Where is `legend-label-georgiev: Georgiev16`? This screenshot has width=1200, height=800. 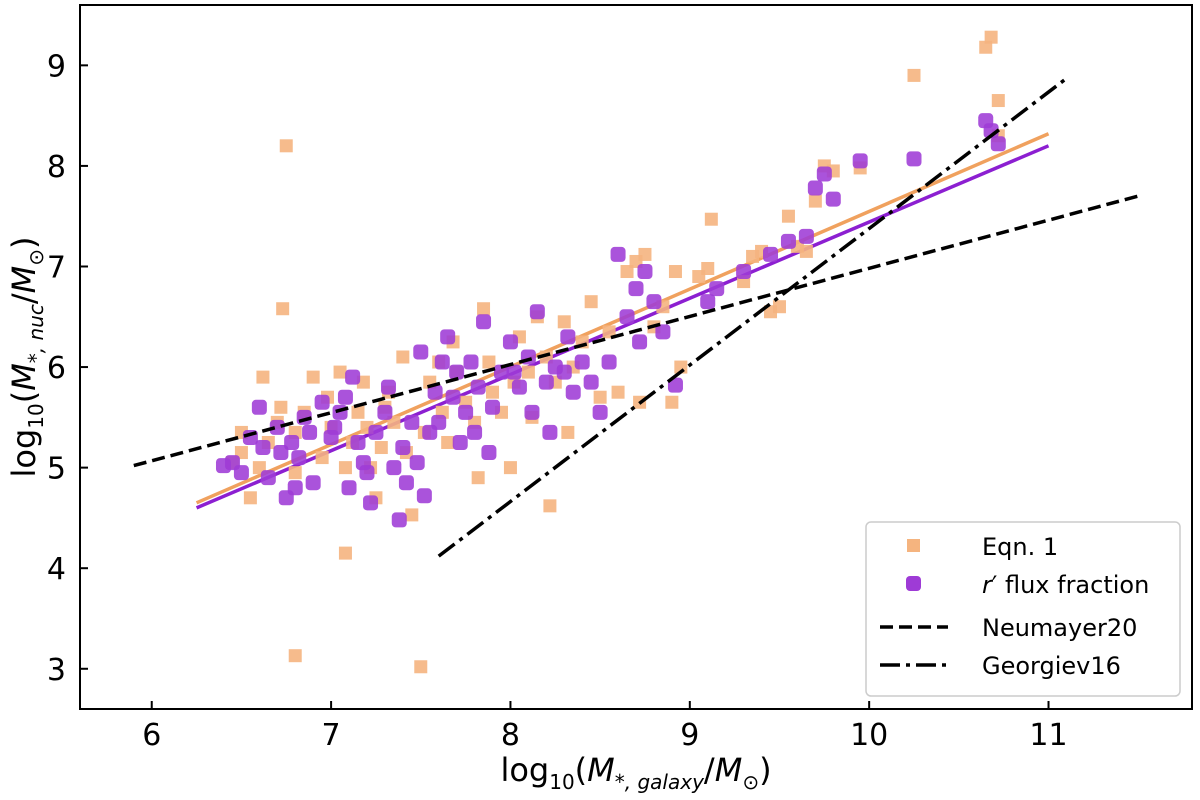
legend-label-georgiev: Georgiev16 is located at coordinates (1051, 666).